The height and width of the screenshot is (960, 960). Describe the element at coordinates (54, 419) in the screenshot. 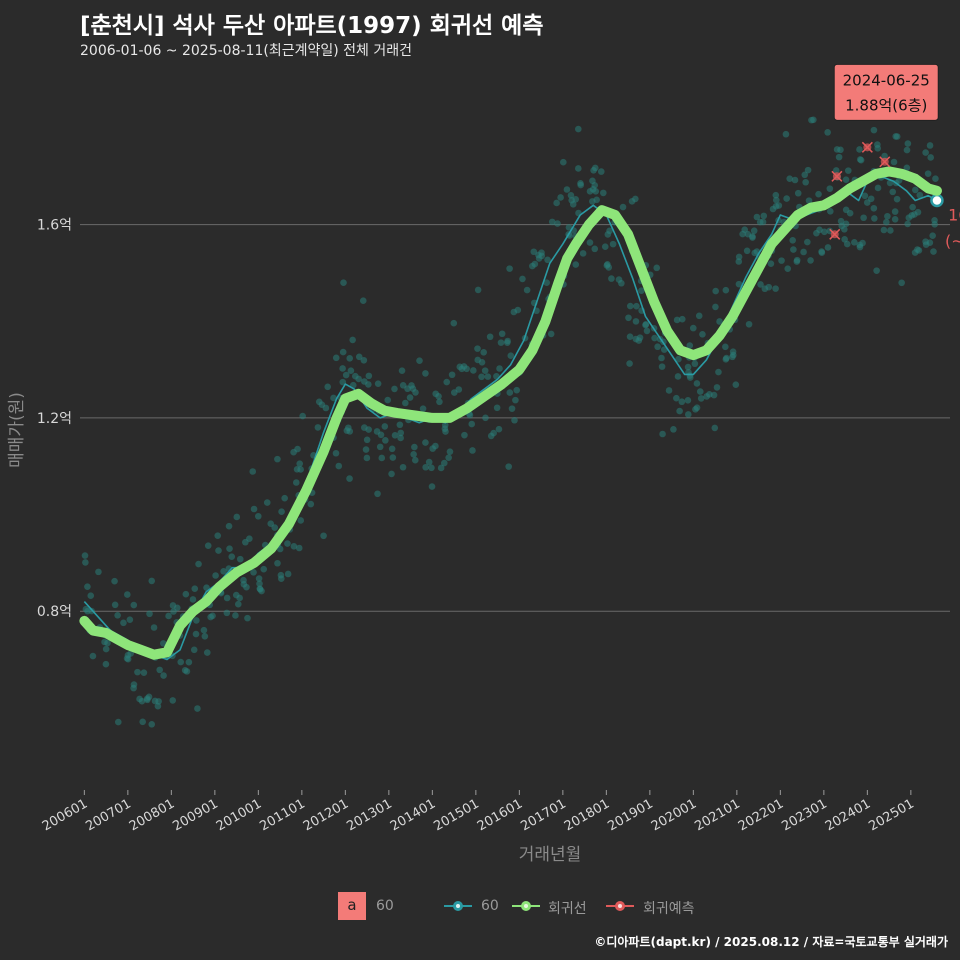

I see `y-tick-label: 1.2억` at that location.